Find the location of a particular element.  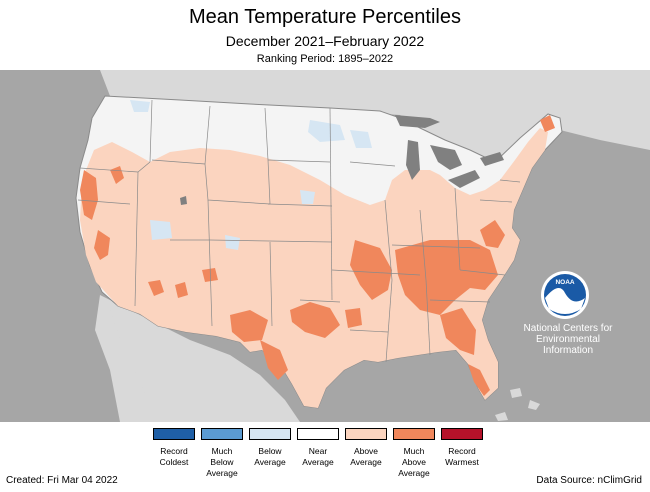

legend-item-0: Record Coldest is located at coordinates (174, 448).